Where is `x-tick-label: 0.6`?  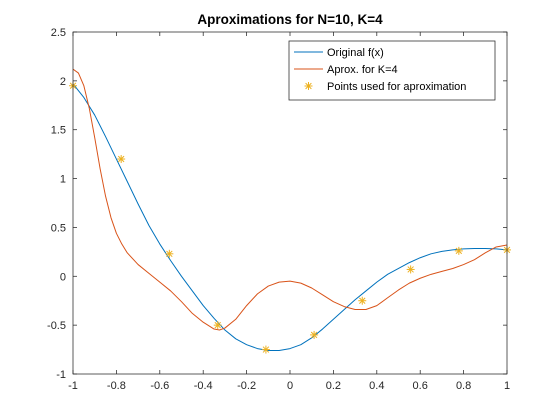 x-tick-label: 0.6 is located at coordinates (420, 386).